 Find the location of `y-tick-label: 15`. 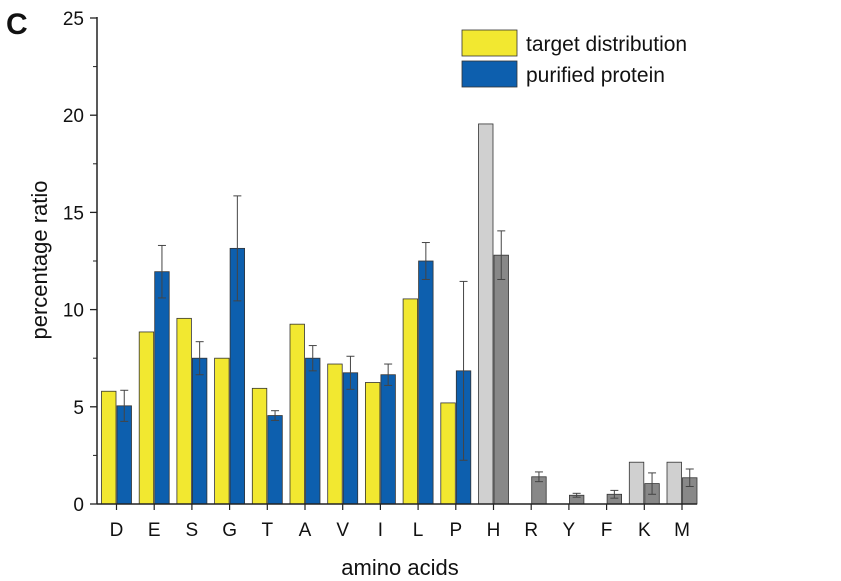

y-tick-label: 15 is located at coordinates (73, 213).